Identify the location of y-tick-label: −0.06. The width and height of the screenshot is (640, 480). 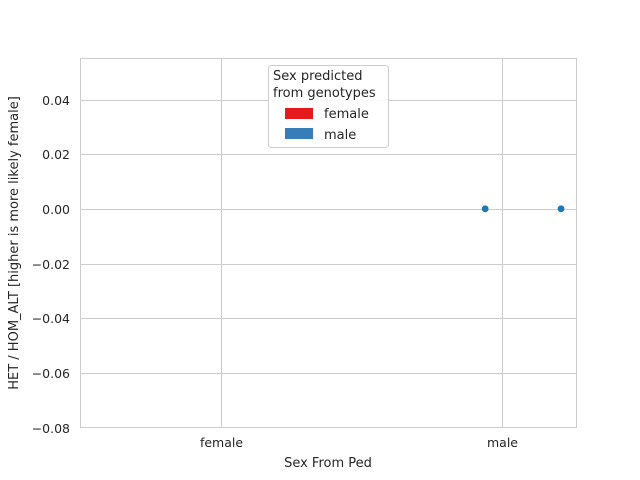
(51, 373).